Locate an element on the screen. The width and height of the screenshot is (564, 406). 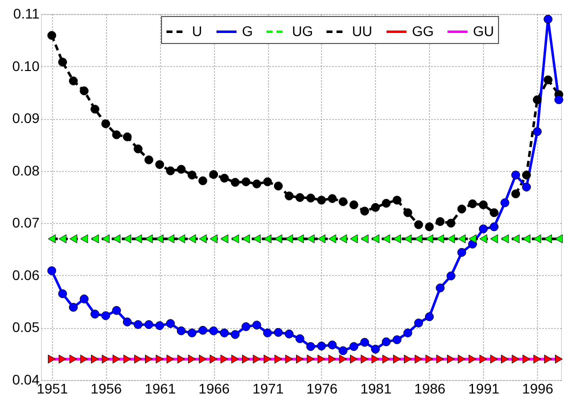
x-tick-label: 1966 is located at coordinates (214, 388).